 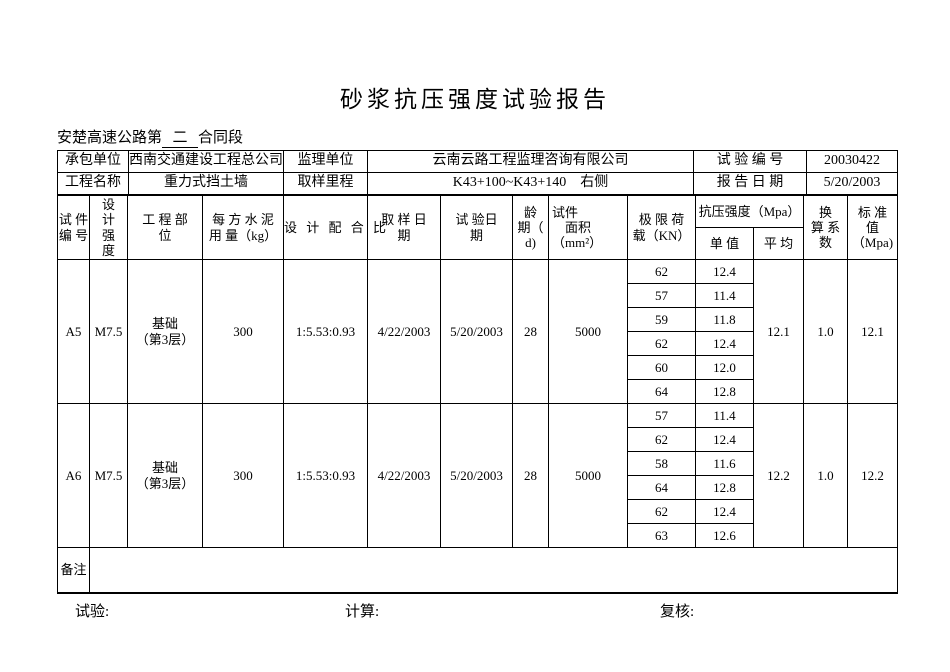 What do you see at coordinates (362, 612) in the screenshot?
I see `calculator-signature-label: 计算:` at bounding box center [362, 612].